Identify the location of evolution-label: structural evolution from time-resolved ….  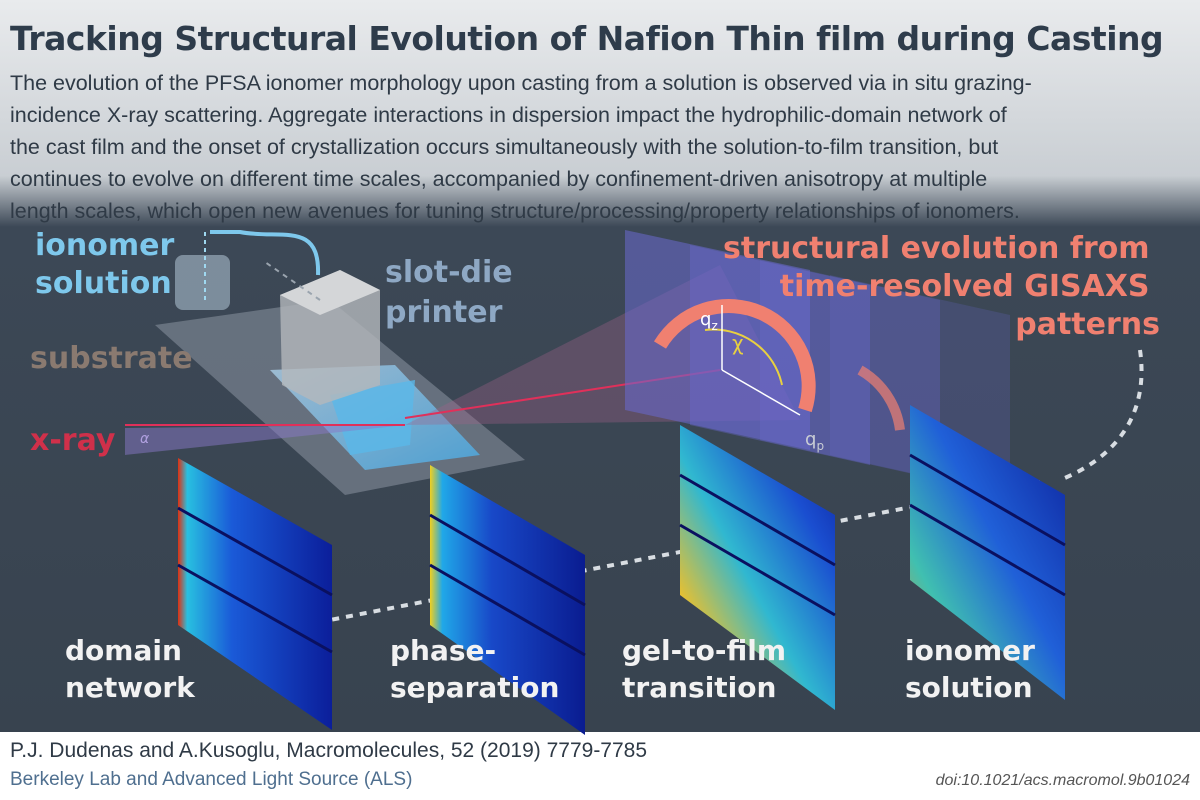
(941, 286).